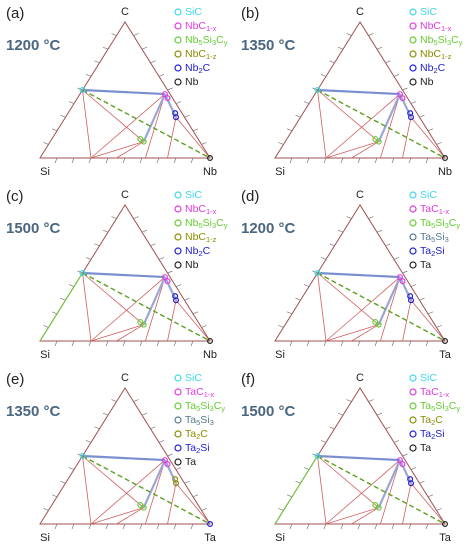 This screenshot has width=470, height=550. I want to click on legend-entry: NbC1-x, so click(201, 209).